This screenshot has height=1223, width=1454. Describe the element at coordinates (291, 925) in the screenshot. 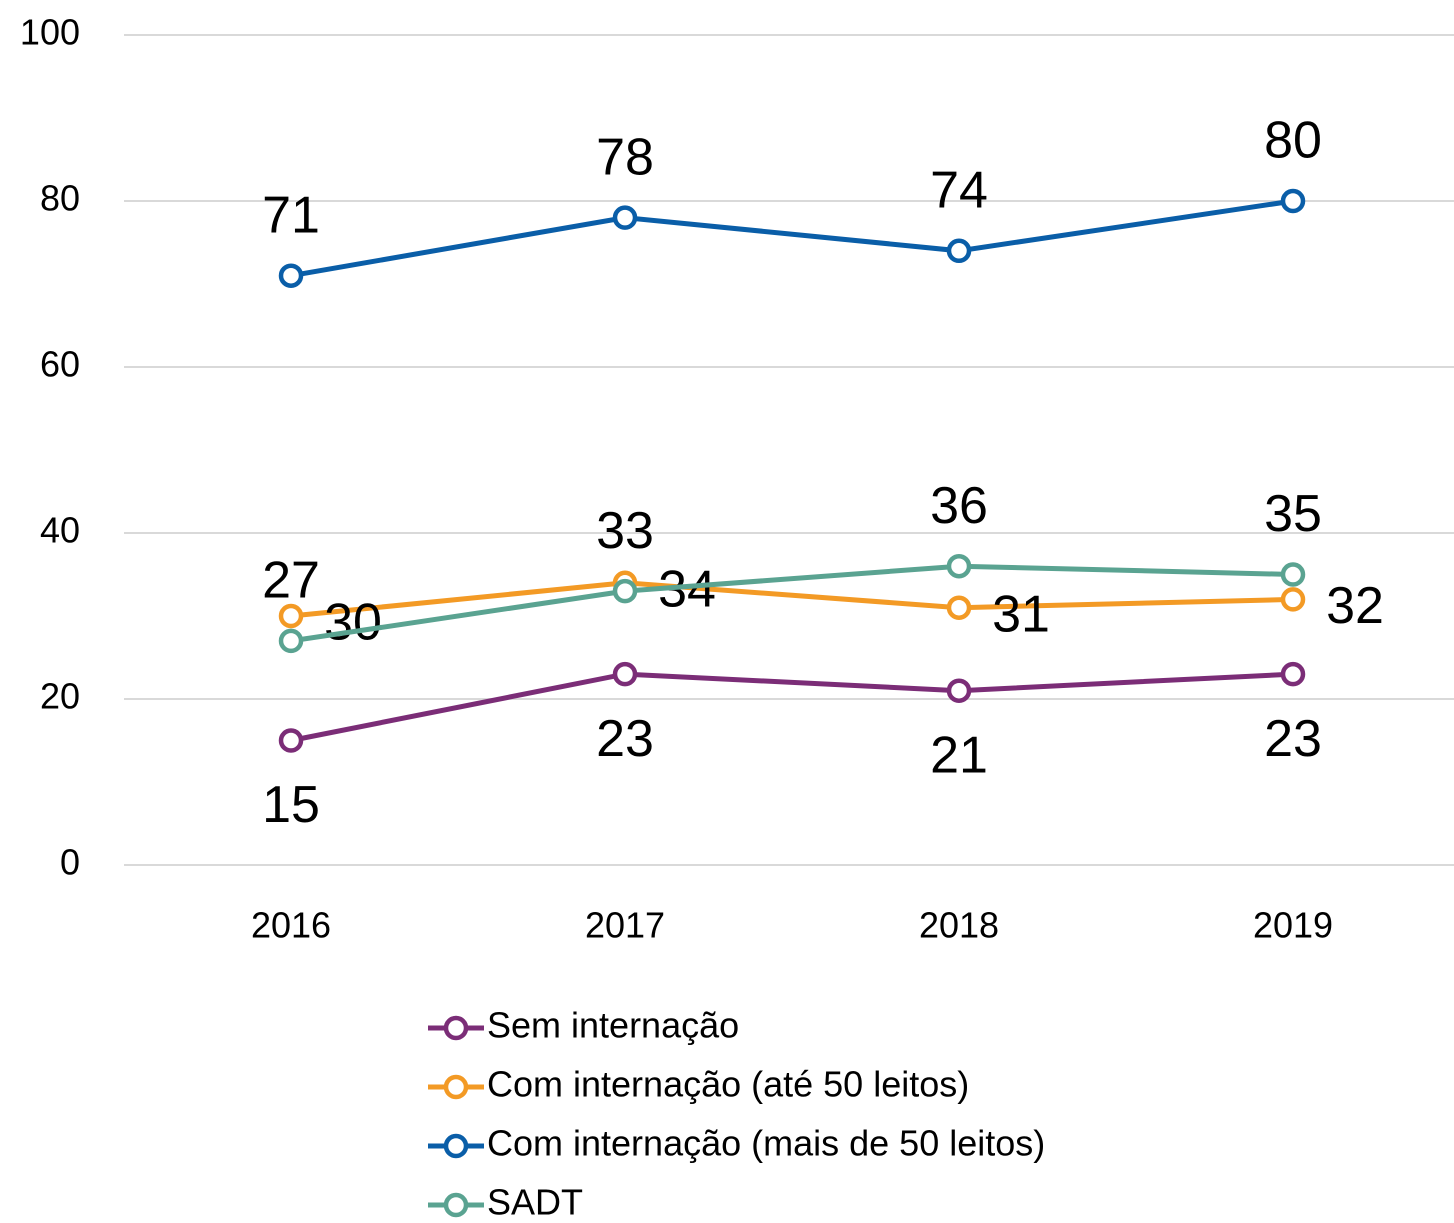

I see `x-tick-label: 2016` at that location.